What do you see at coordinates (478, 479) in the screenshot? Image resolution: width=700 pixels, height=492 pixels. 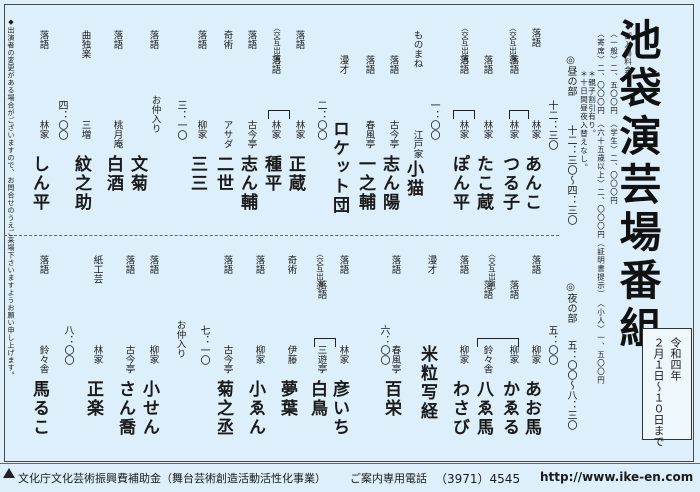 I see `phone-number: （3971）4545` at bounding box center [478, 479].